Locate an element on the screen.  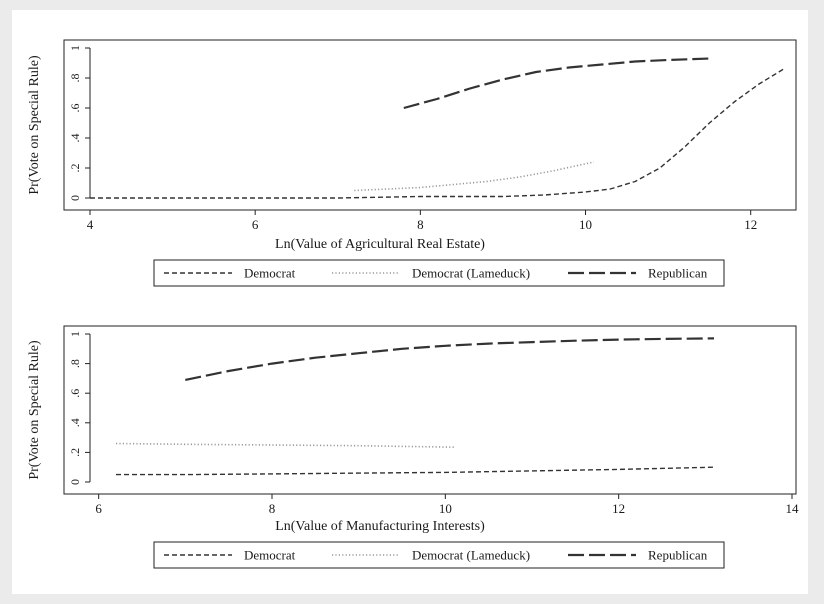
x-axis-title: Ln(Value of Manufacturing Interests) is located at coordinates (380, 526).